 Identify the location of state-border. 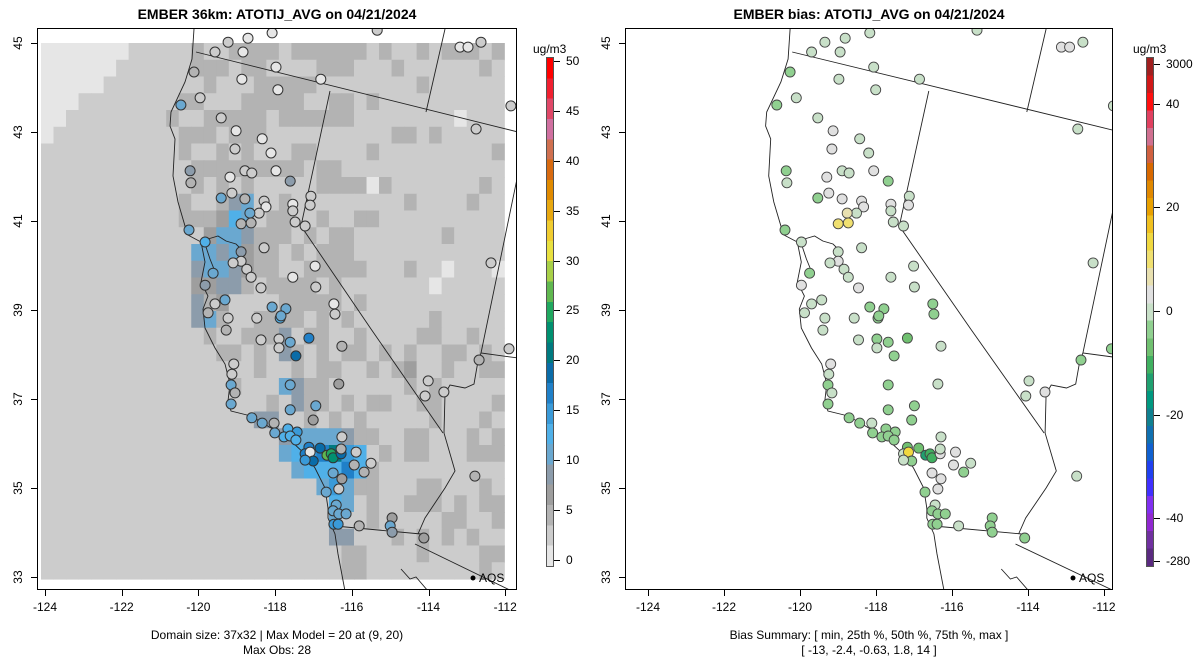
(971, 262).